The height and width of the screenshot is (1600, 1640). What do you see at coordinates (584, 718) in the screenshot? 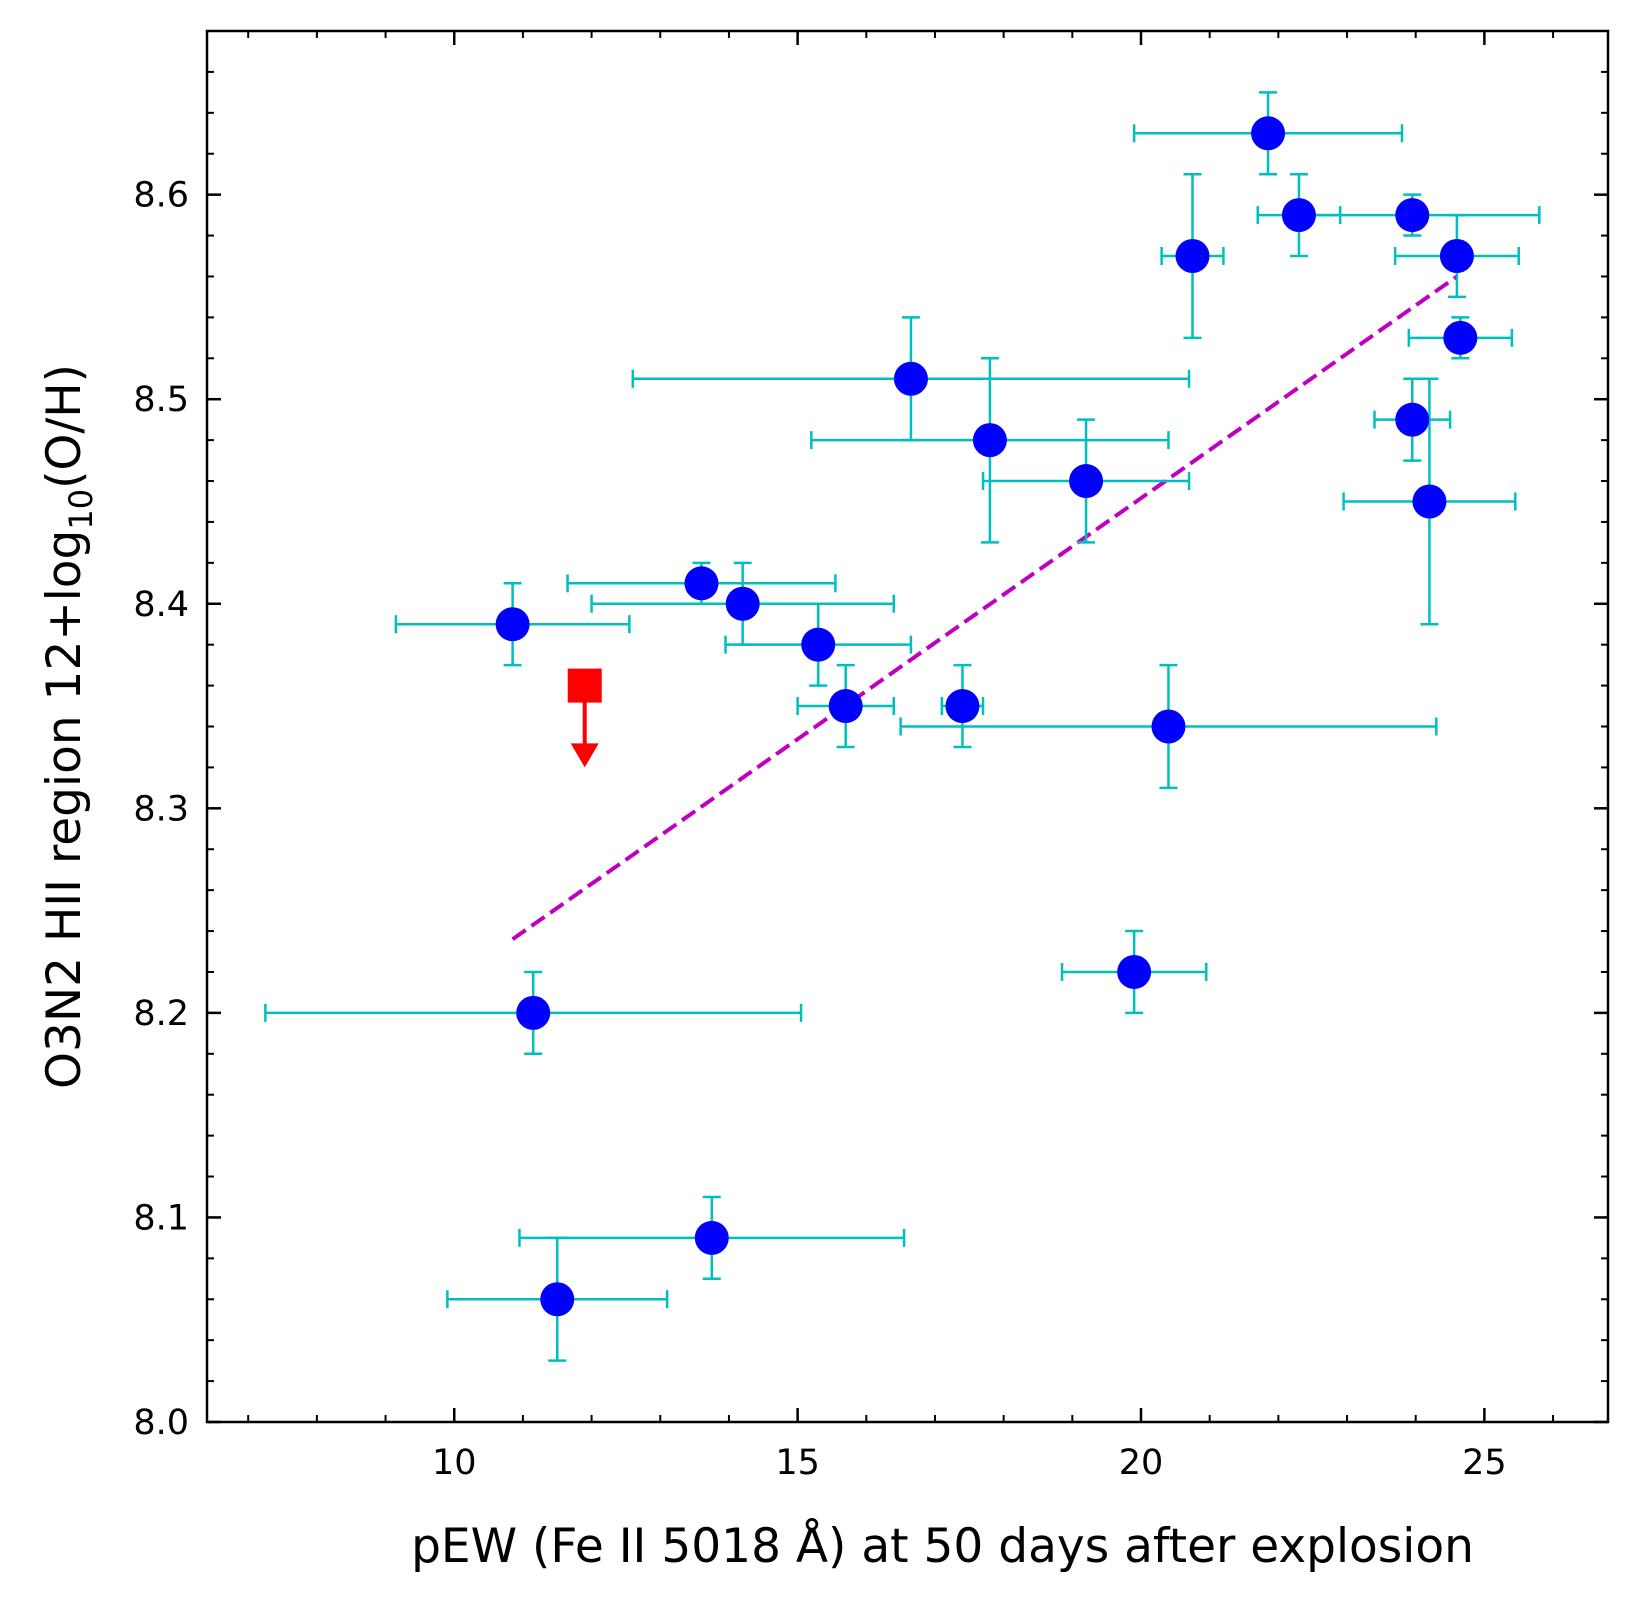
I see `upper-limit-layer` at bounding box center [584, 718].